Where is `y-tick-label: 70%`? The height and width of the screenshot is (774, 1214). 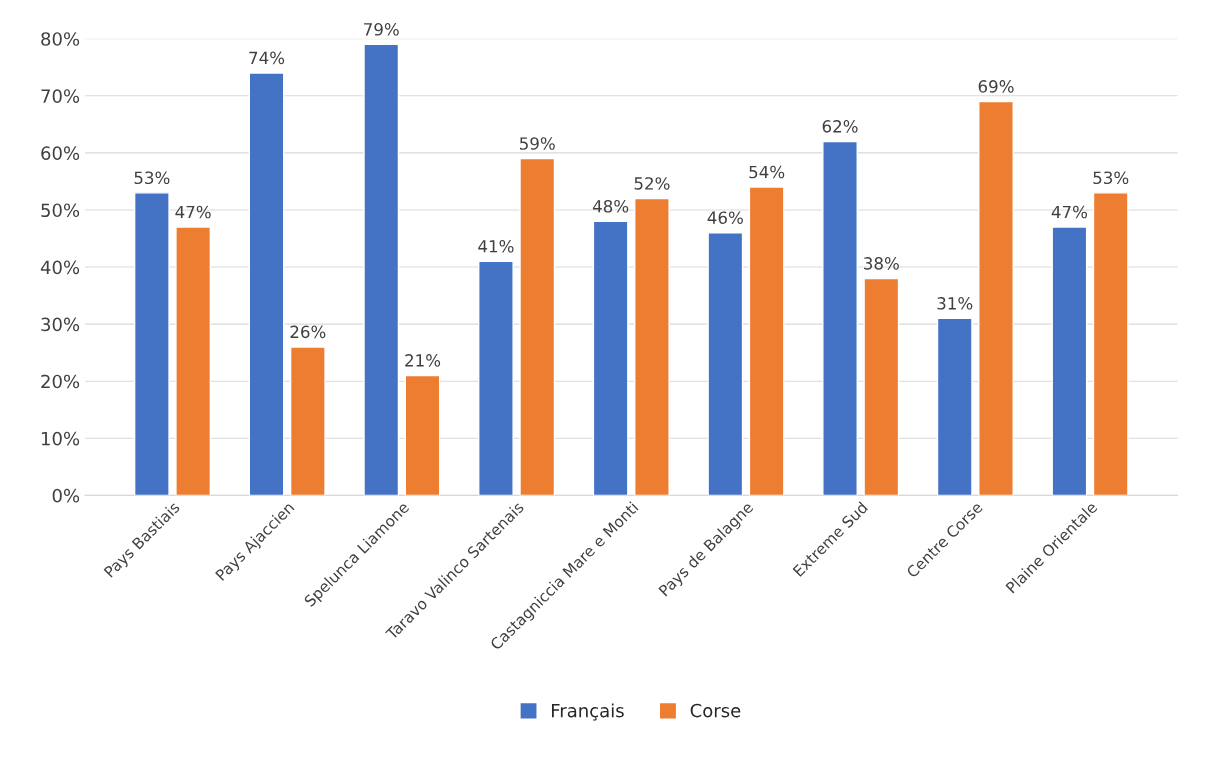
y-tick-label: 70% is located at coordinates (60, 96).